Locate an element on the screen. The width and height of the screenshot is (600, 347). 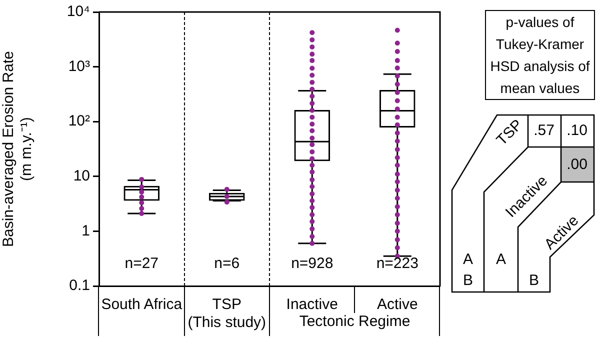
y-tick-label: 10⁴ is located at coordinates (78, 11).